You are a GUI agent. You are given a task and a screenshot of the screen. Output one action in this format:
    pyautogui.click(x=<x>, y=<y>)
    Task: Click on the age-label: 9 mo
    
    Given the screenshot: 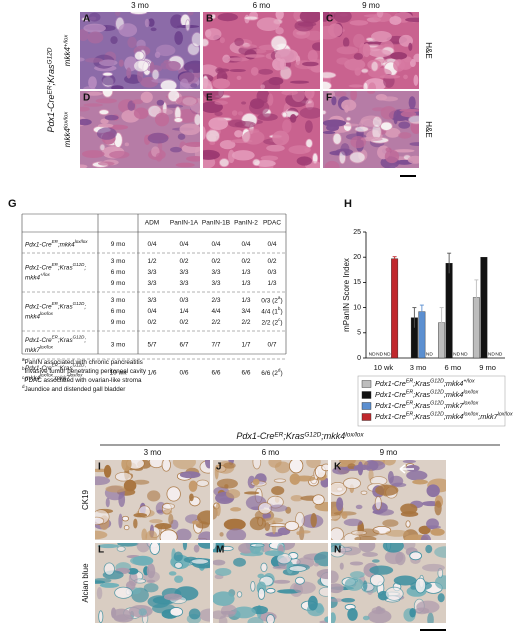 What is the action you would take?
    pyautogui.click(x=118, y=244)
    